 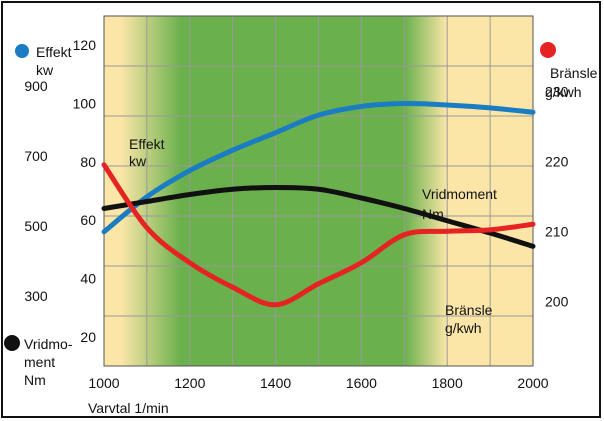 What do you see at coordinates (54, 52) in the screenshot?
I see `power-axis-title: Effekt` at bounding box center [54, 52].